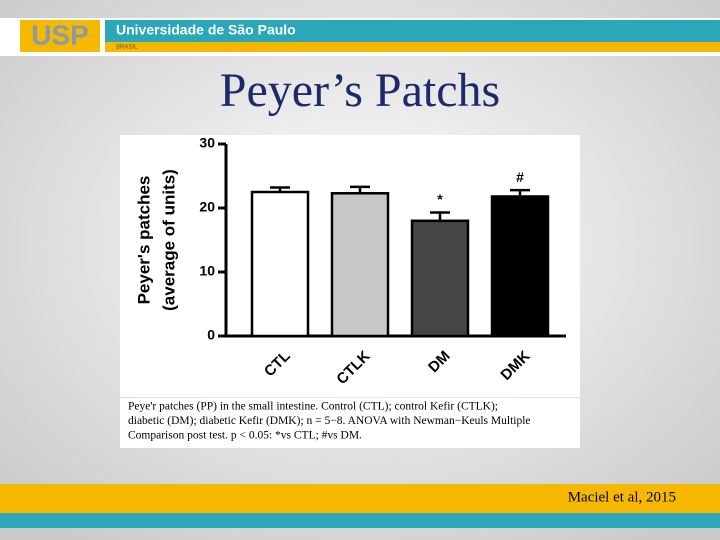 The image size is (720, 540). Describe the element at coordinates (207, 143) in the screenshot. I see `y-tick-label: 30` at that location.